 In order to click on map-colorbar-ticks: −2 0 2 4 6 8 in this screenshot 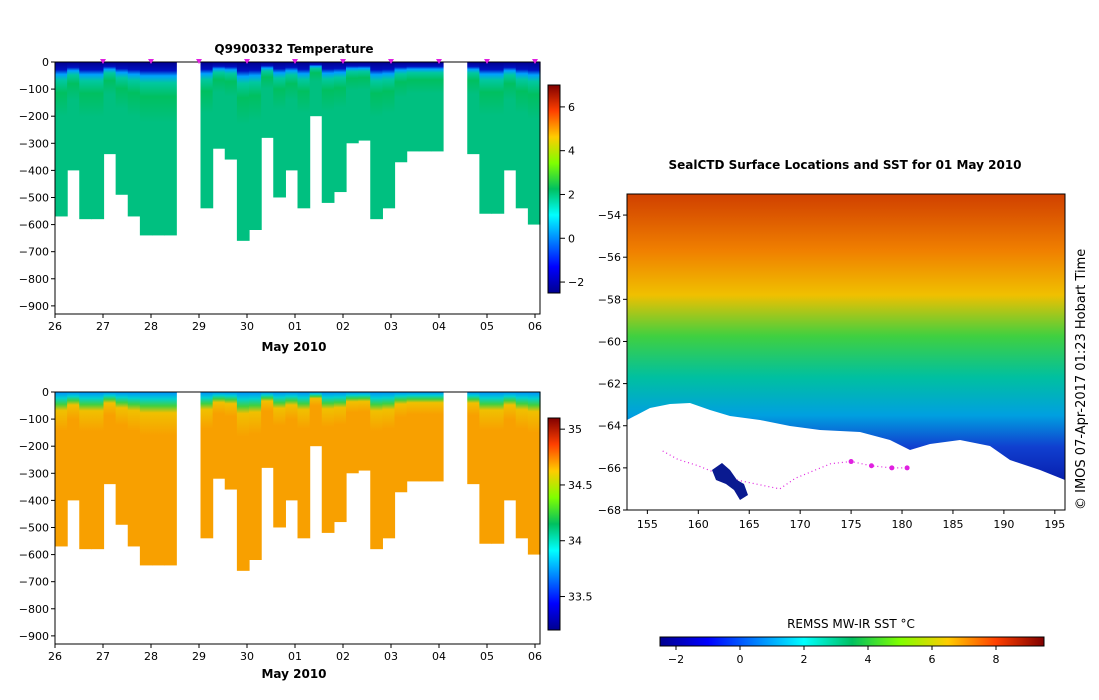, I will do `click(834, 656)`.